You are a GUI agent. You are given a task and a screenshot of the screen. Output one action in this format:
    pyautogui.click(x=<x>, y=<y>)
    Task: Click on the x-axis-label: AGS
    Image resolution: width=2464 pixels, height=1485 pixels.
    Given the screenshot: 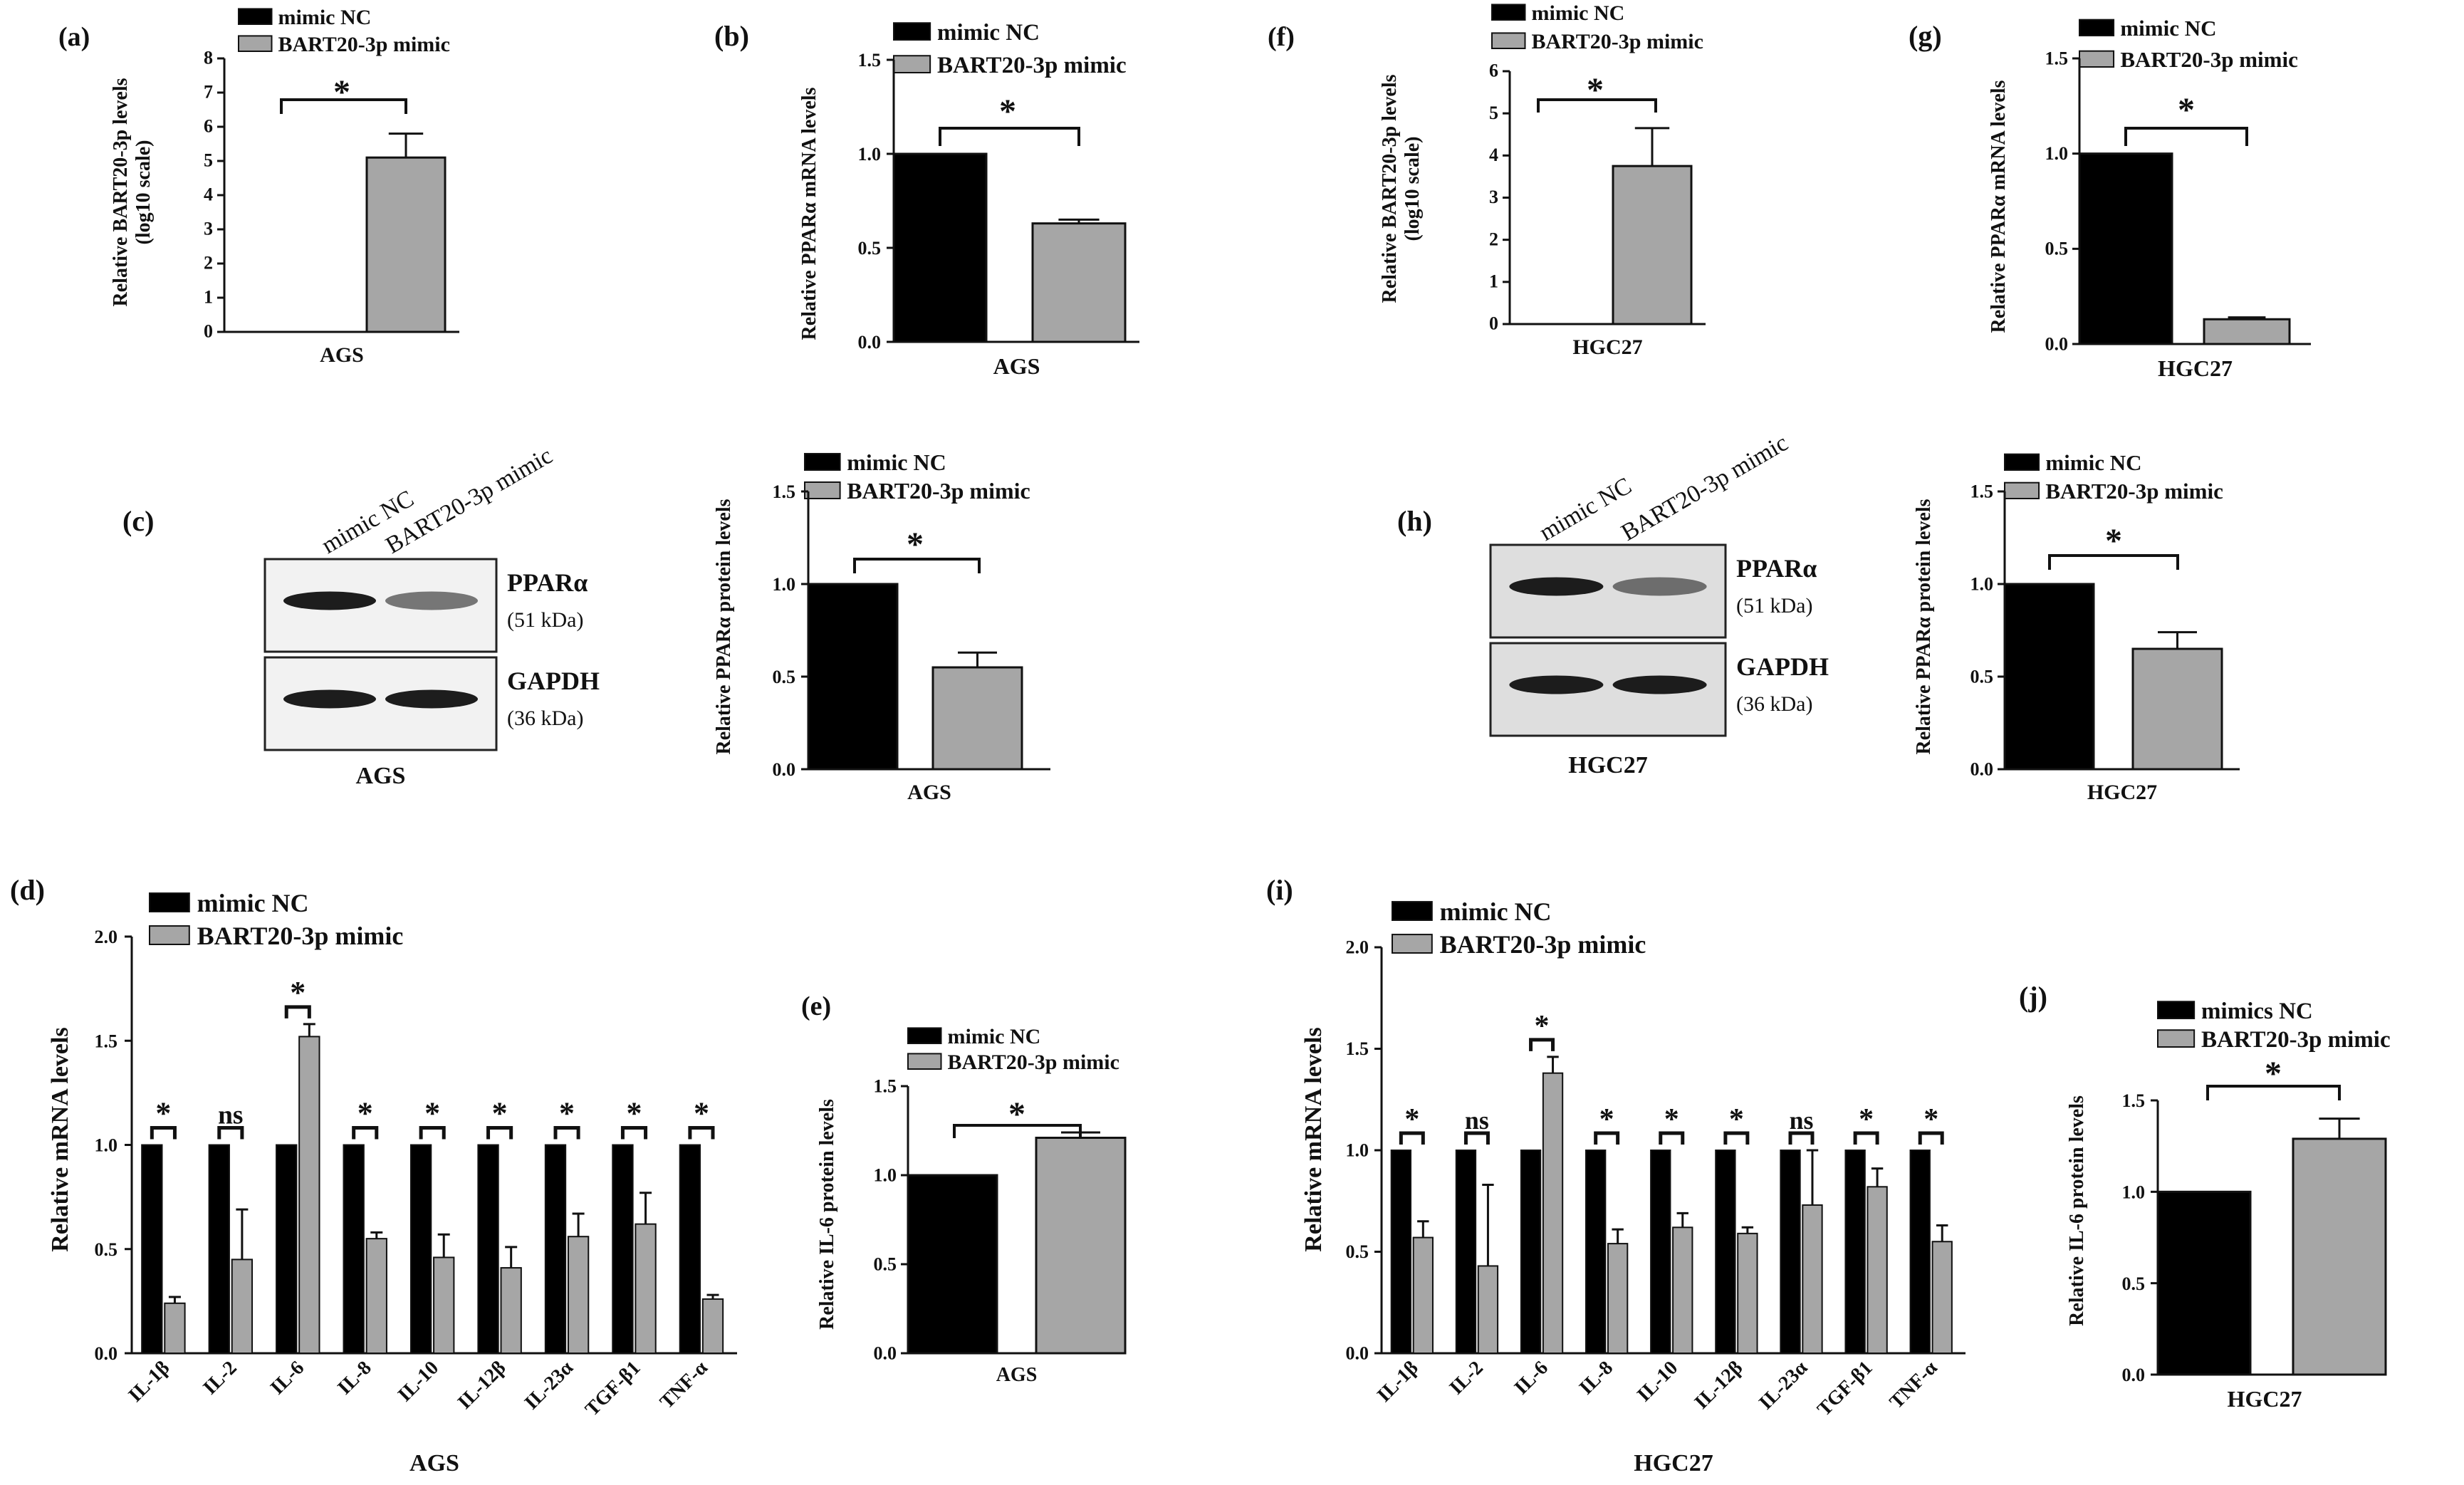 What is the action you would take?
    pyautogui.click(x=342, y=355)
    